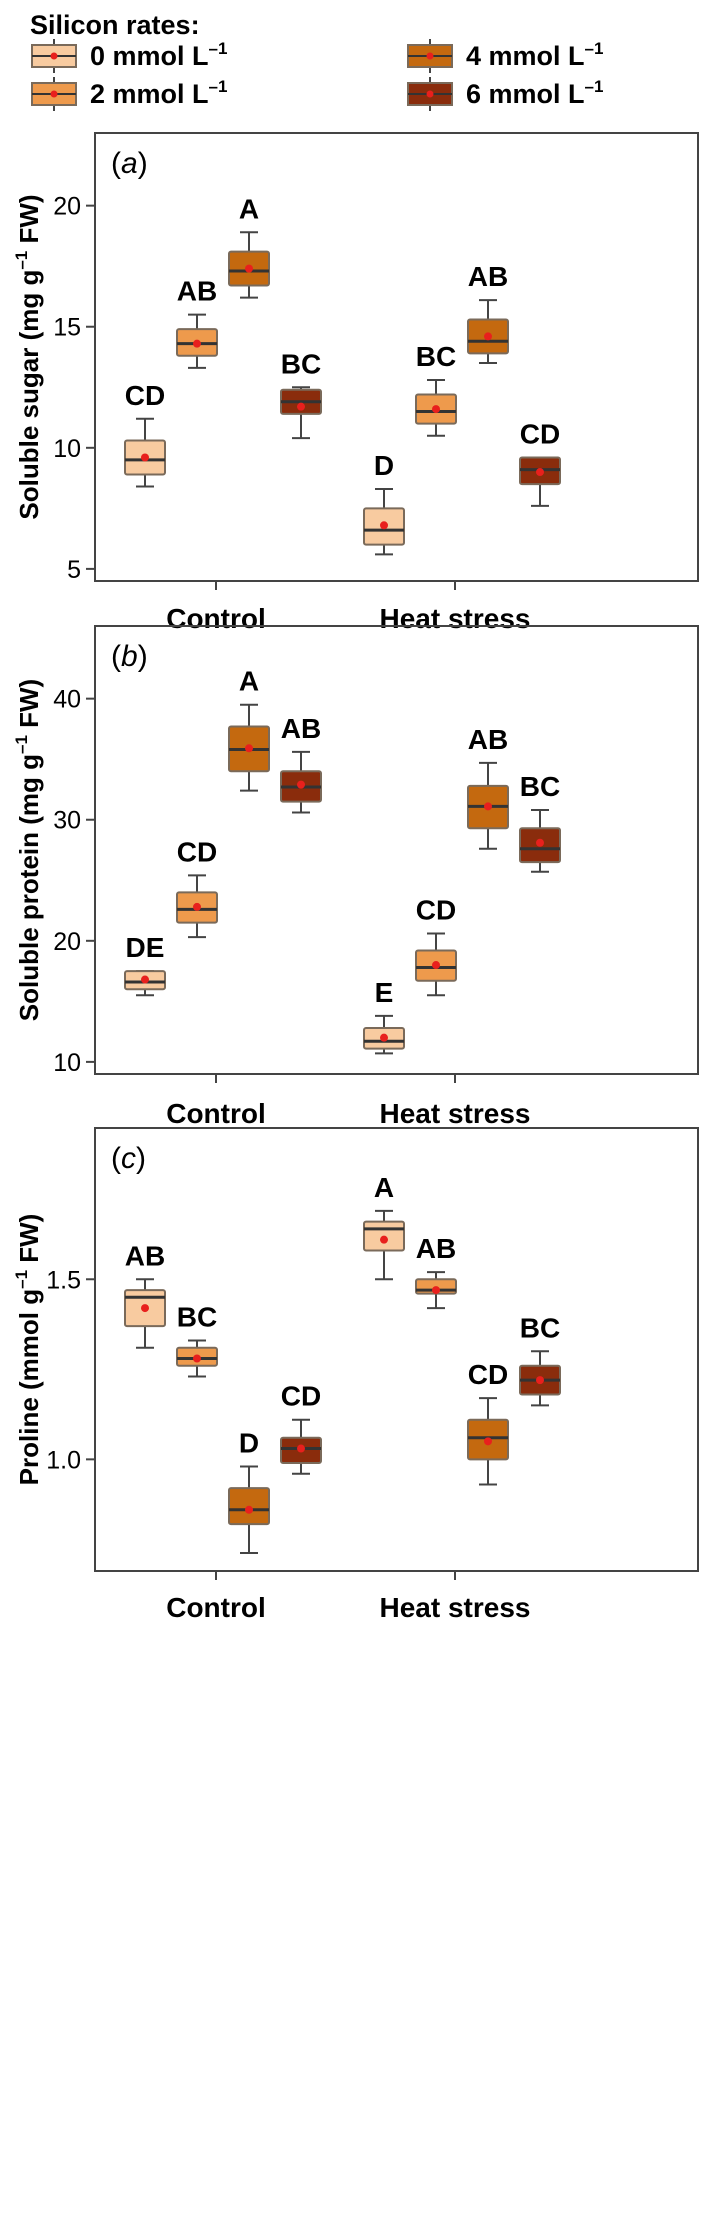  Describe the element at coordinates (145, 964) in the screenshot. I see `box-0-control: DE` at that location.